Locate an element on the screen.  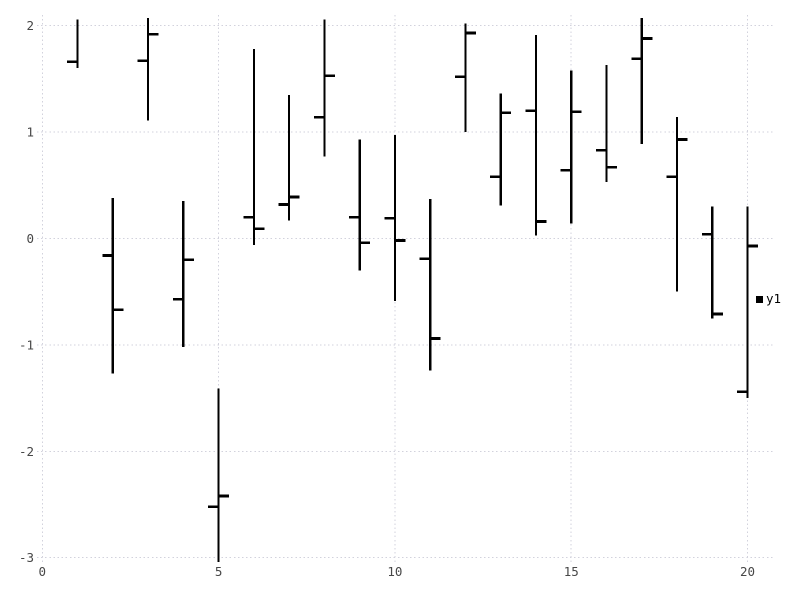
x-axis-tick-label: 5 is located at coordinates (219, 571).